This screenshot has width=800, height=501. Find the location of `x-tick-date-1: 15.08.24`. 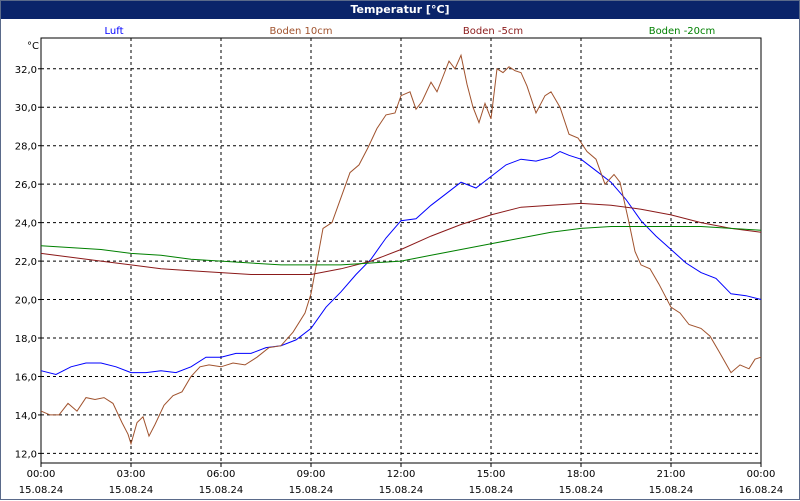

x-tick-date-1: 15.08.24 is located at coordinates (131, 490).